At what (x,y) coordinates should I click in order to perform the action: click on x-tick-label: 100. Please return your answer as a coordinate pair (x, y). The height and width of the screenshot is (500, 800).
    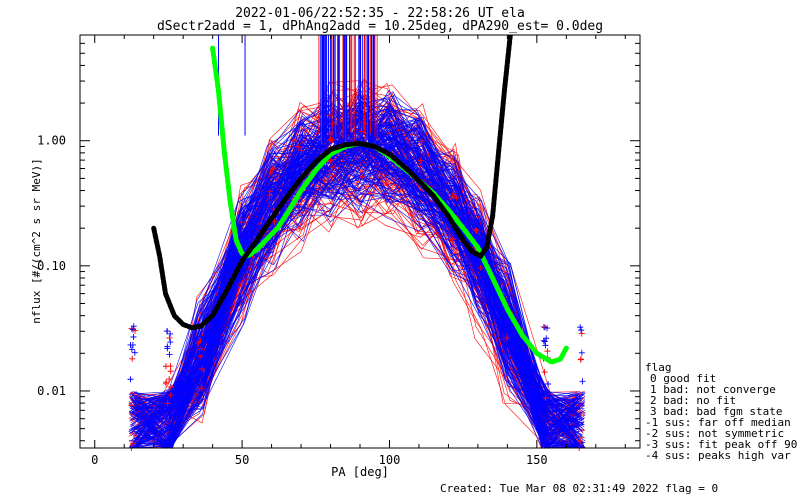
    Looking at the image, I should click on (390, 460).